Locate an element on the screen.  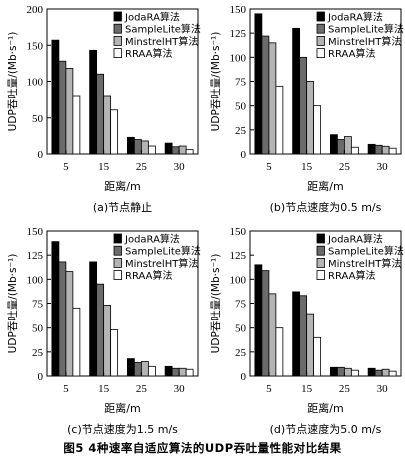
panel-caption: (c)节点速度为1.5 m/s is located at coordinates (122, 429).